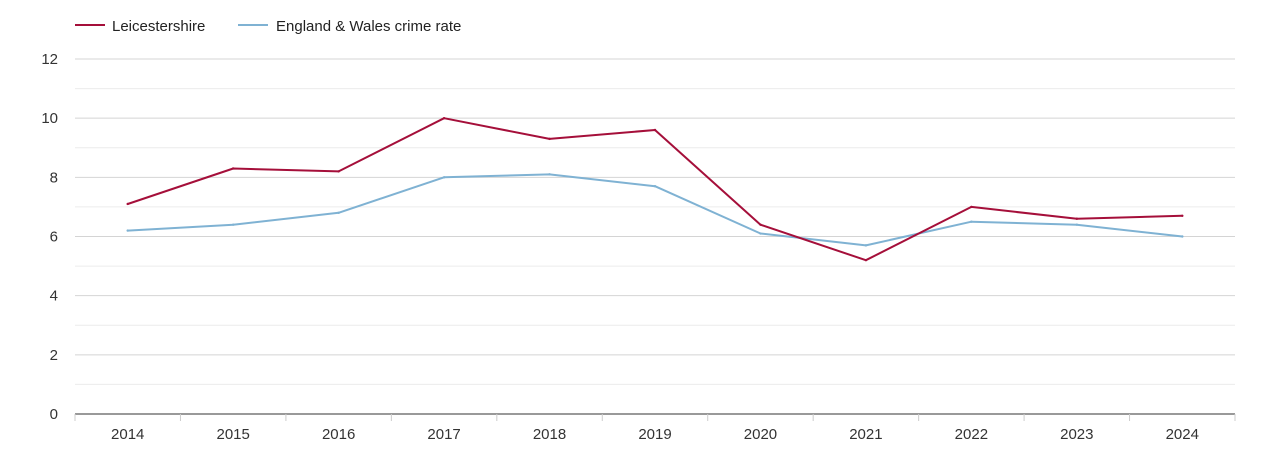 The image size is (1270, 450). What do you see at coordinates (1182, 236) in the screenshot?
I see `data-point-england-wales-crime-rate-2024` at bounding box center [1182, 236].